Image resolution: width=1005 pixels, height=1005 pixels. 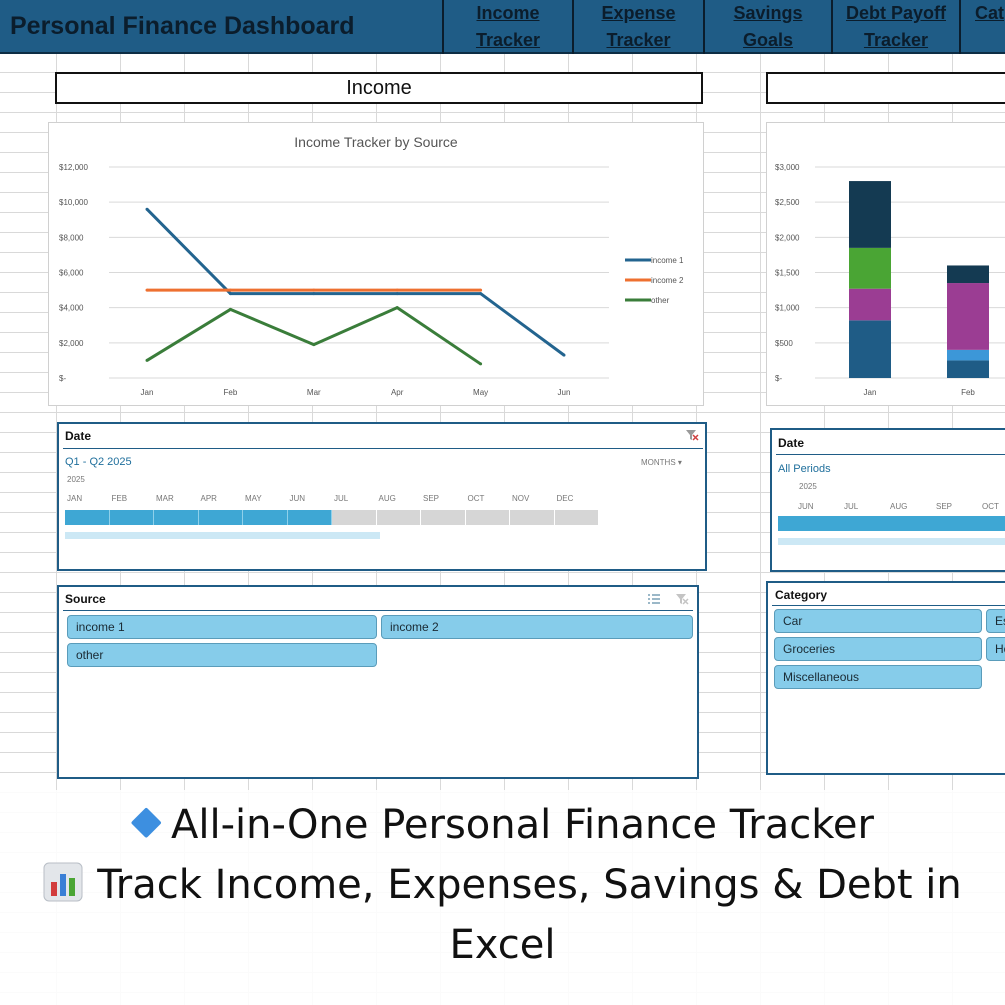 I want to click on time-level-label: MONTHS, so click(x=658, y=462).